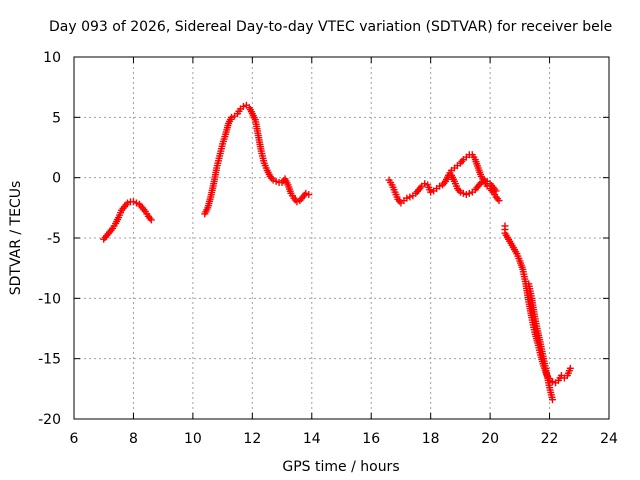 This screenshot has width=640, height=480. I want to click on y-axis-label: SDTVAR / TECUs, so click(16, 238).